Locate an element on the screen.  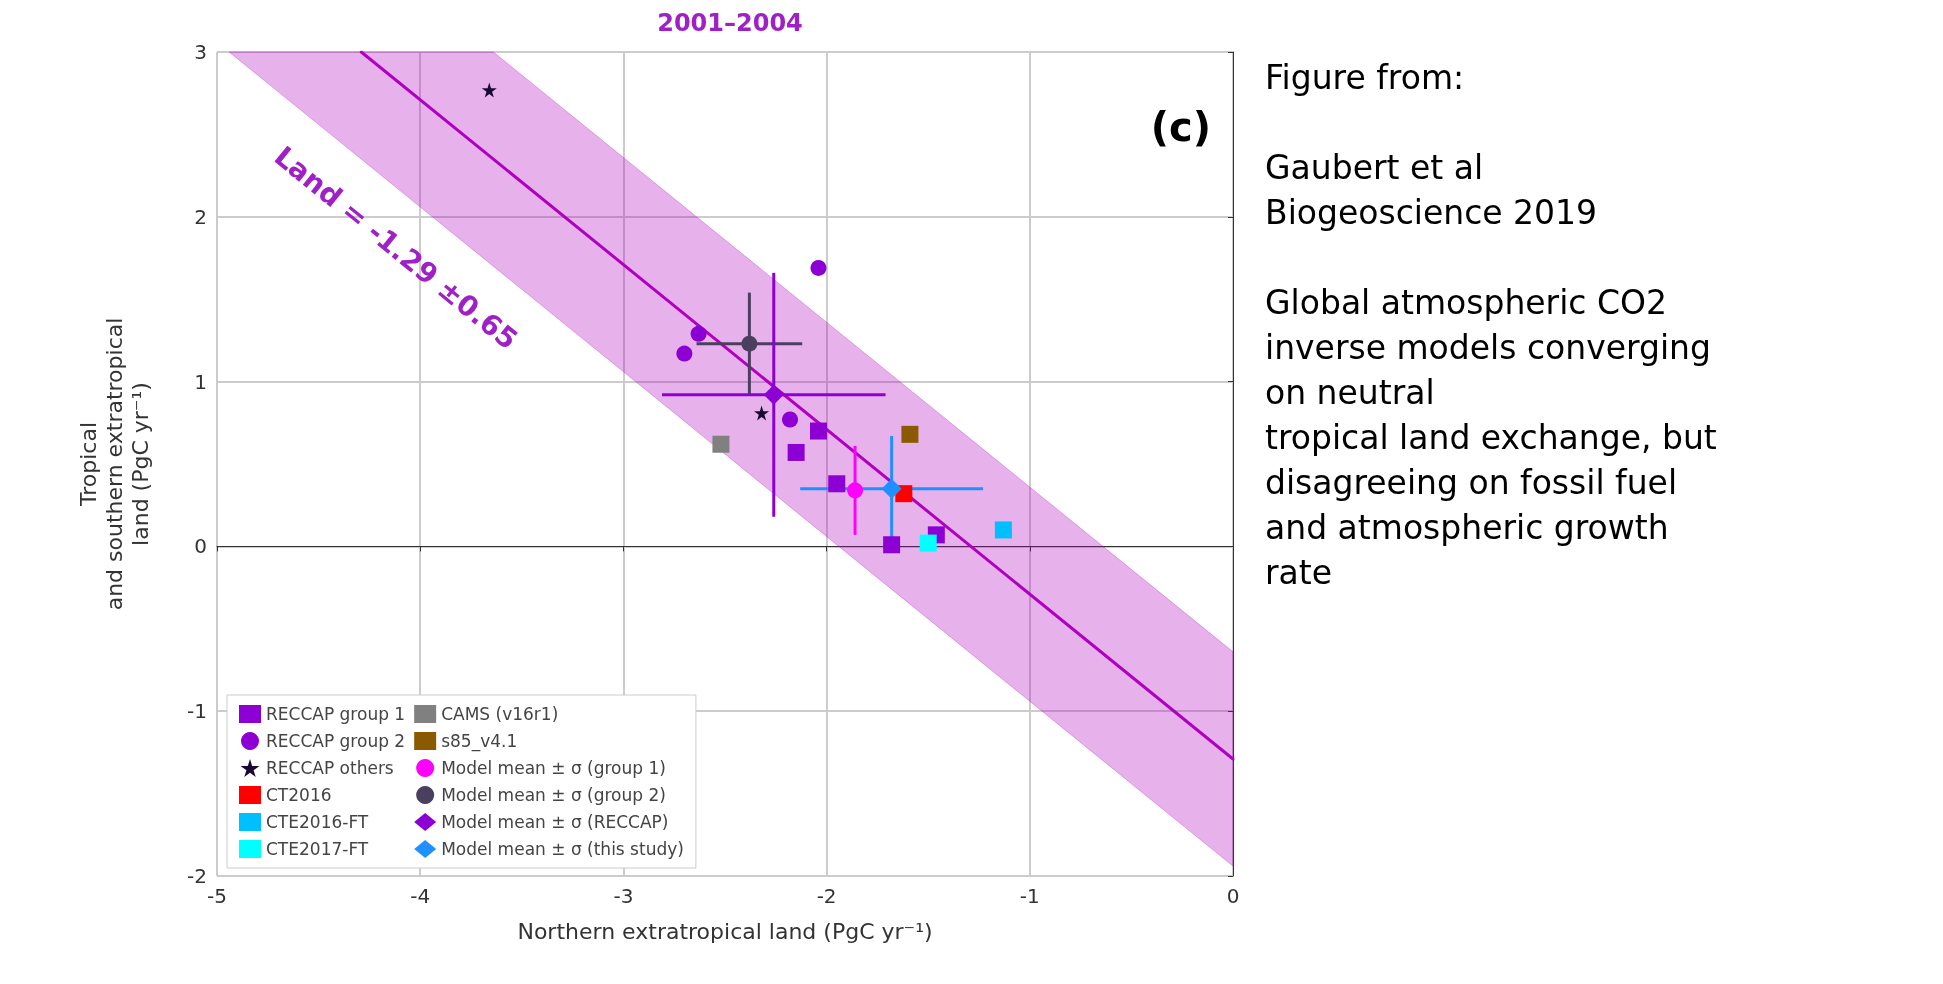
legend-label: s85_v4.1 is located at coordinates (479, 741).